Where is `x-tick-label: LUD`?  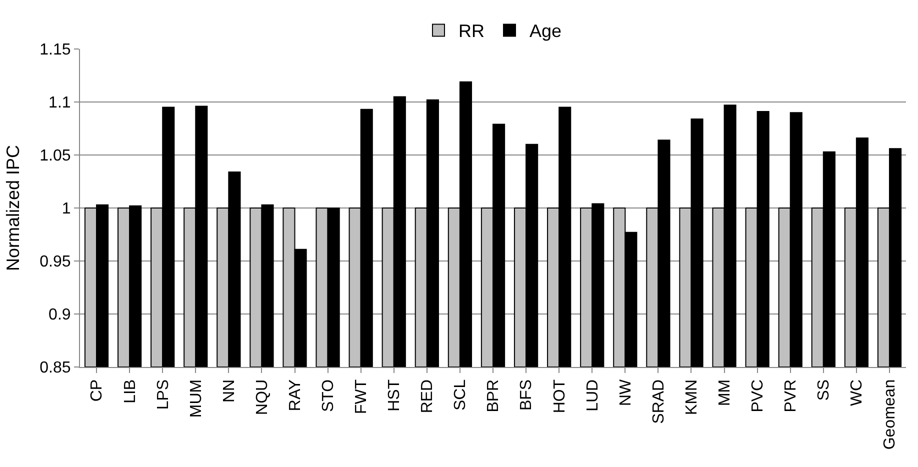 x-tick-label: LUD is located at coordinates (593, 395).